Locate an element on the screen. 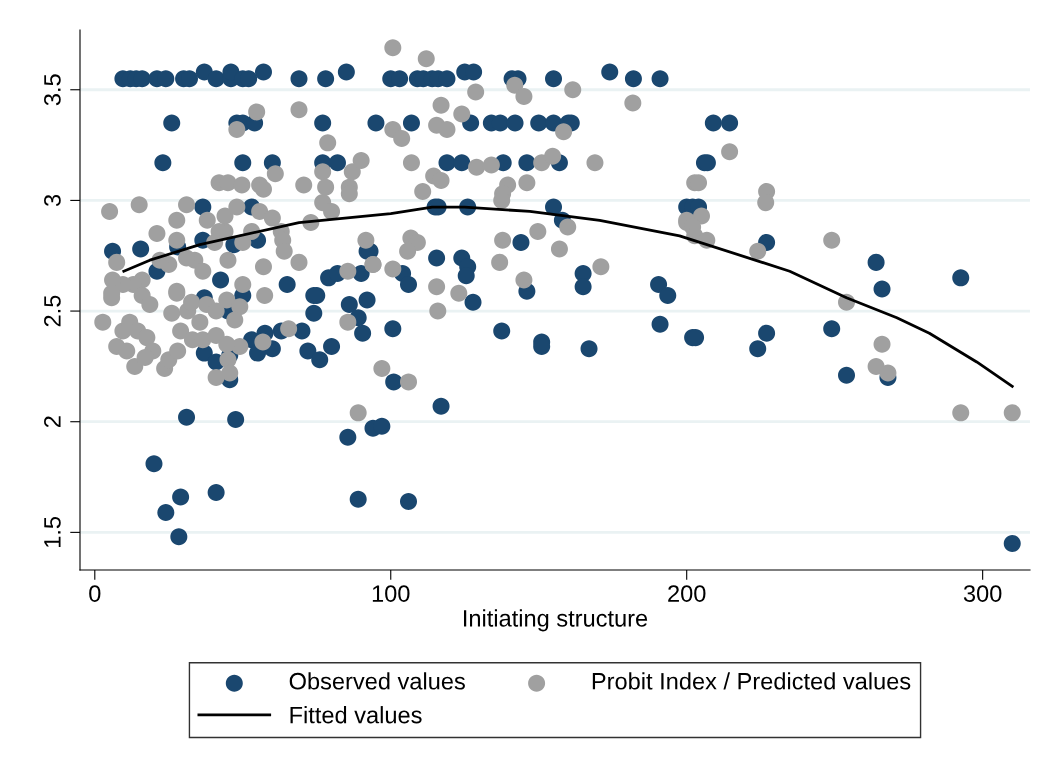 Image resolution: width=1057 pixels, height=769 pixels. legend-label: Observed values is located at coordinates (377, 681).